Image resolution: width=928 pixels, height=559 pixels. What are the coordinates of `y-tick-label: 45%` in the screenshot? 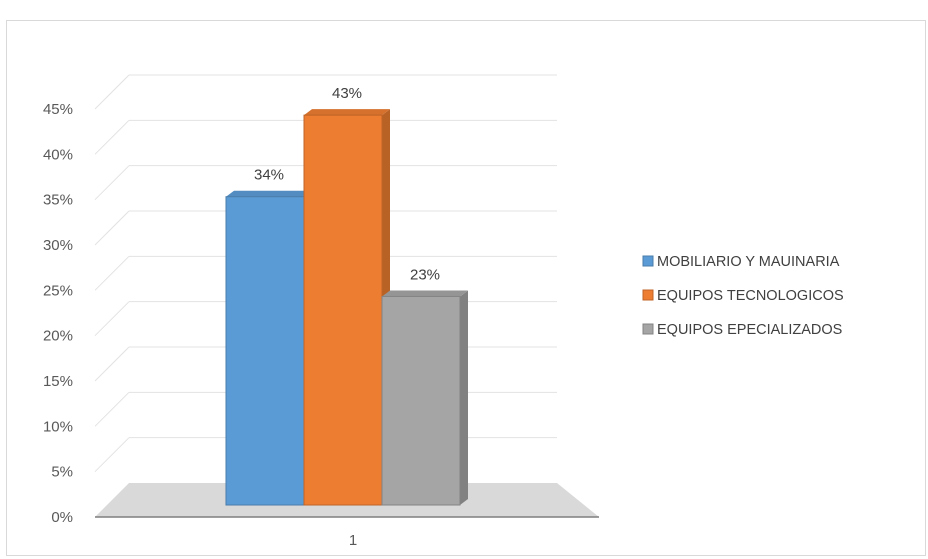 It's located at (58, 109).